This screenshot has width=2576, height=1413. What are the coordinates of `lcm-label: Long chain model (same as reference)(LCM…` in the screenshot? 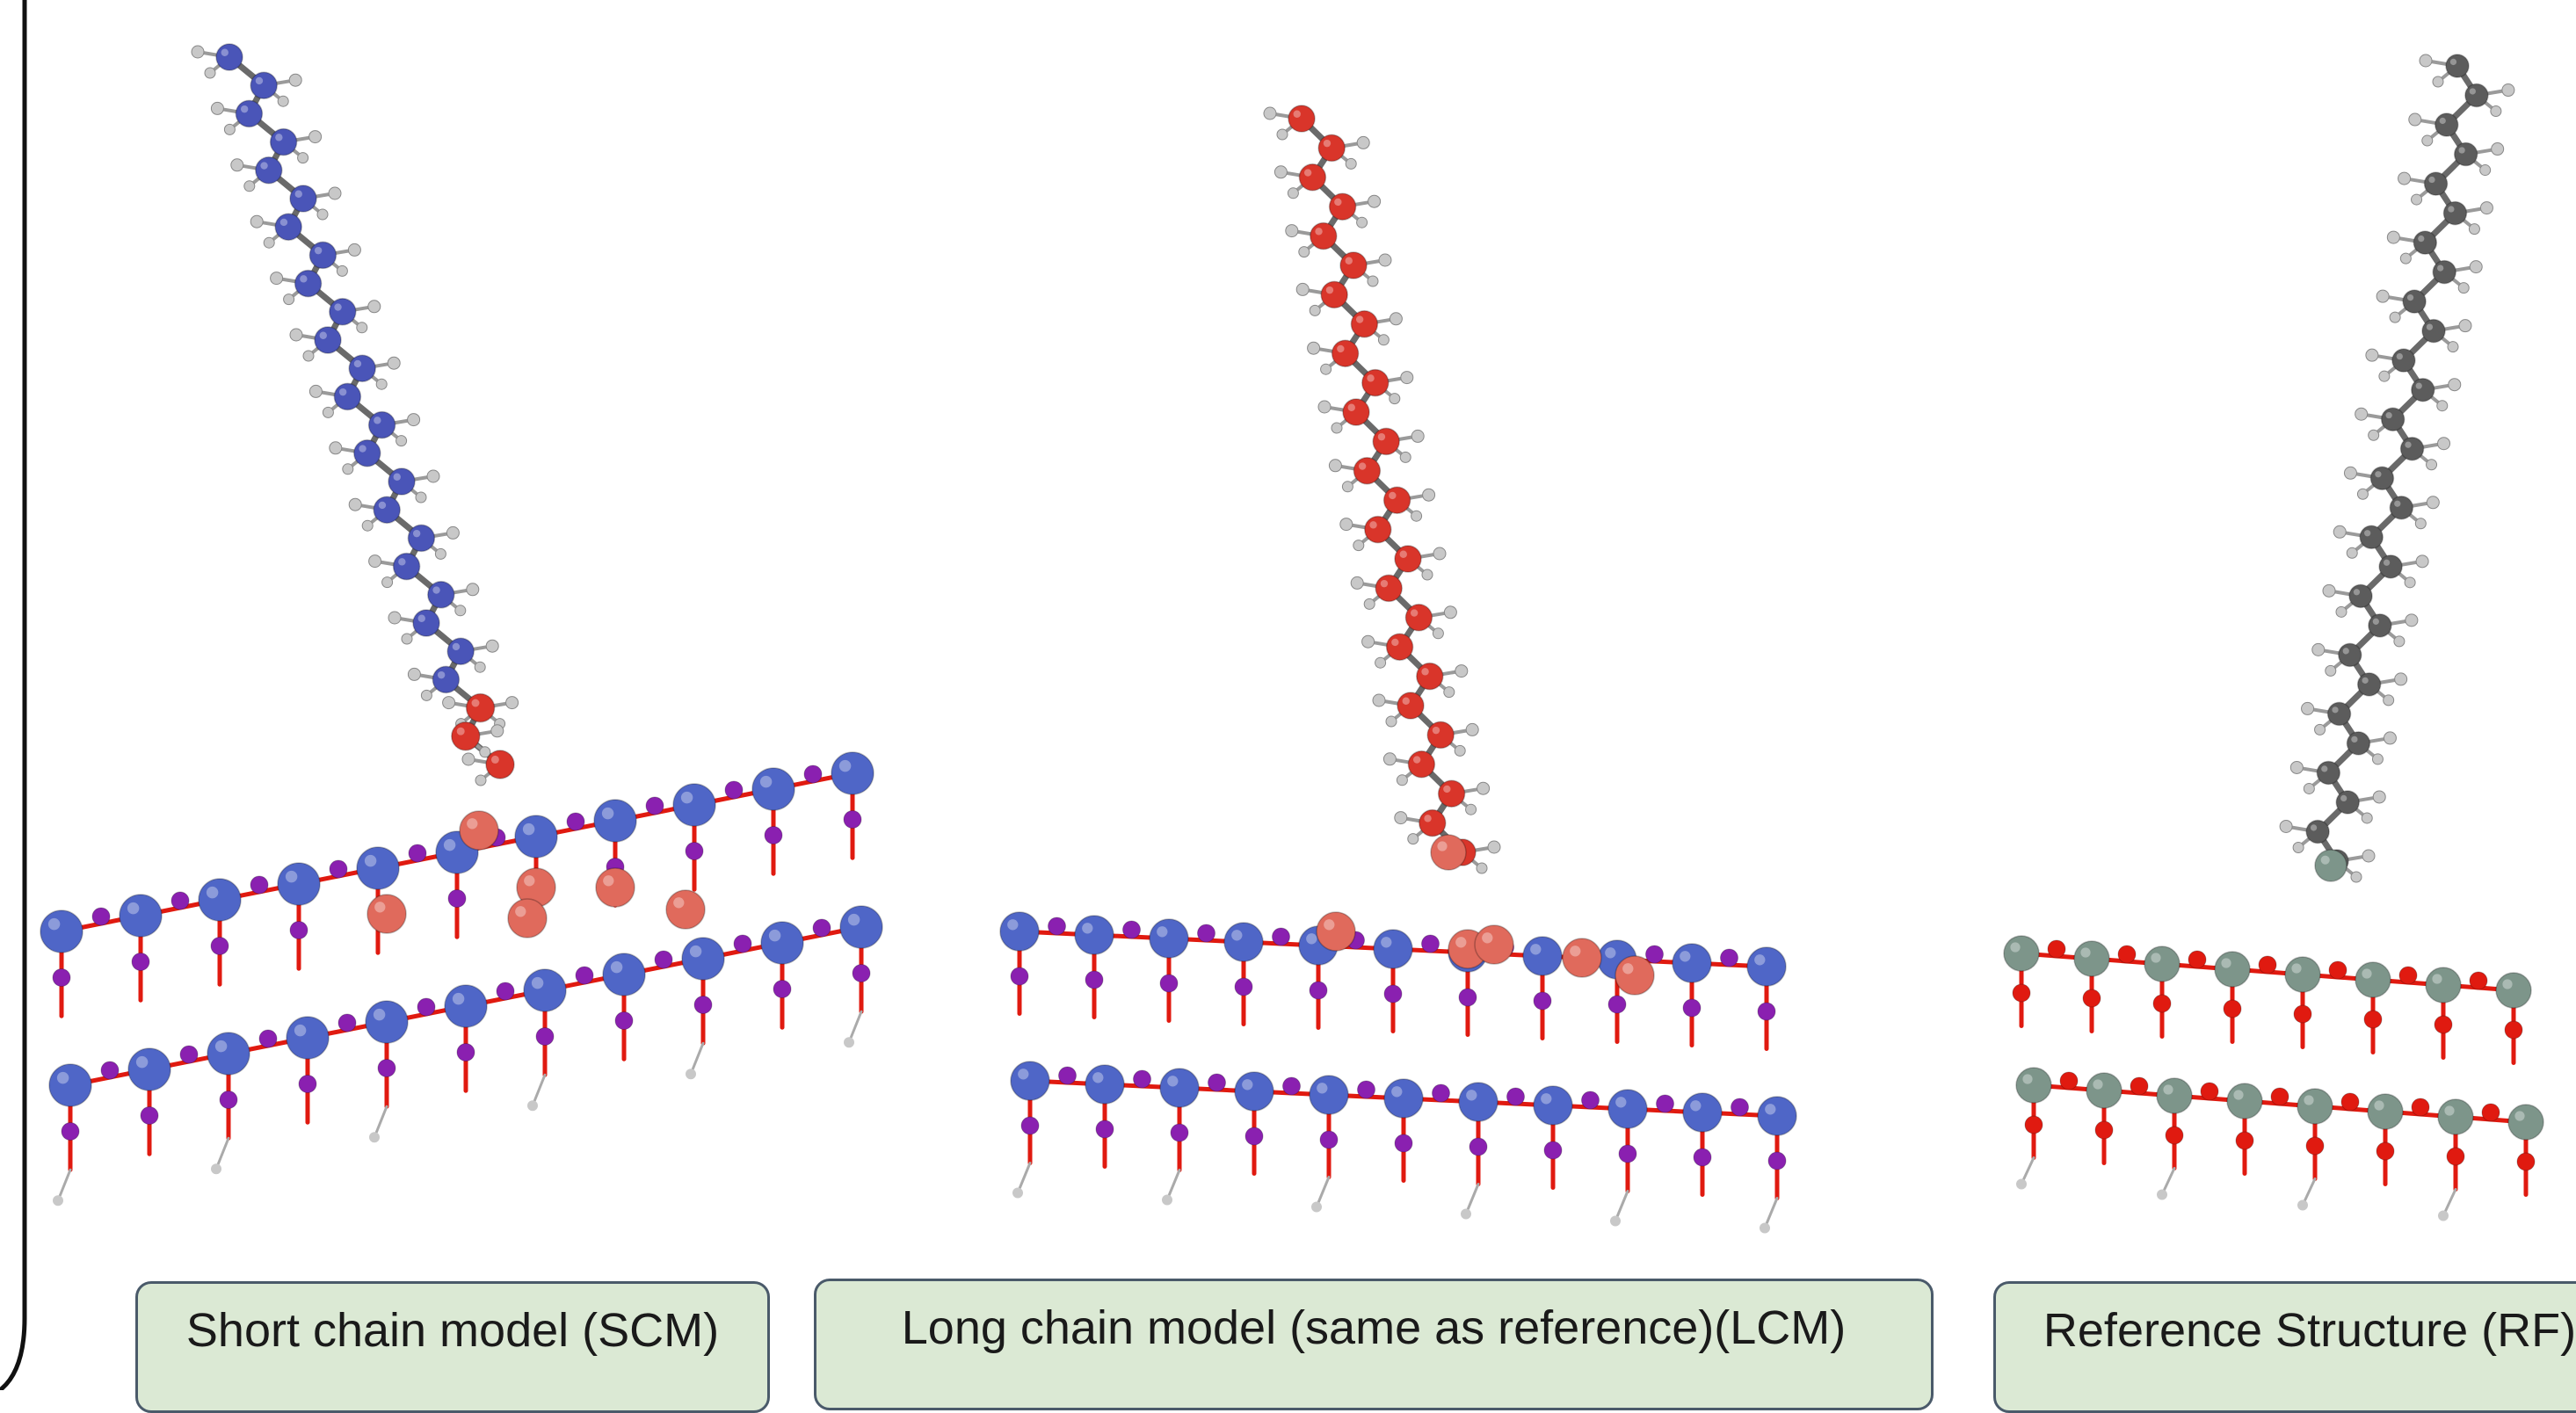 It's located at (1374, 1327).